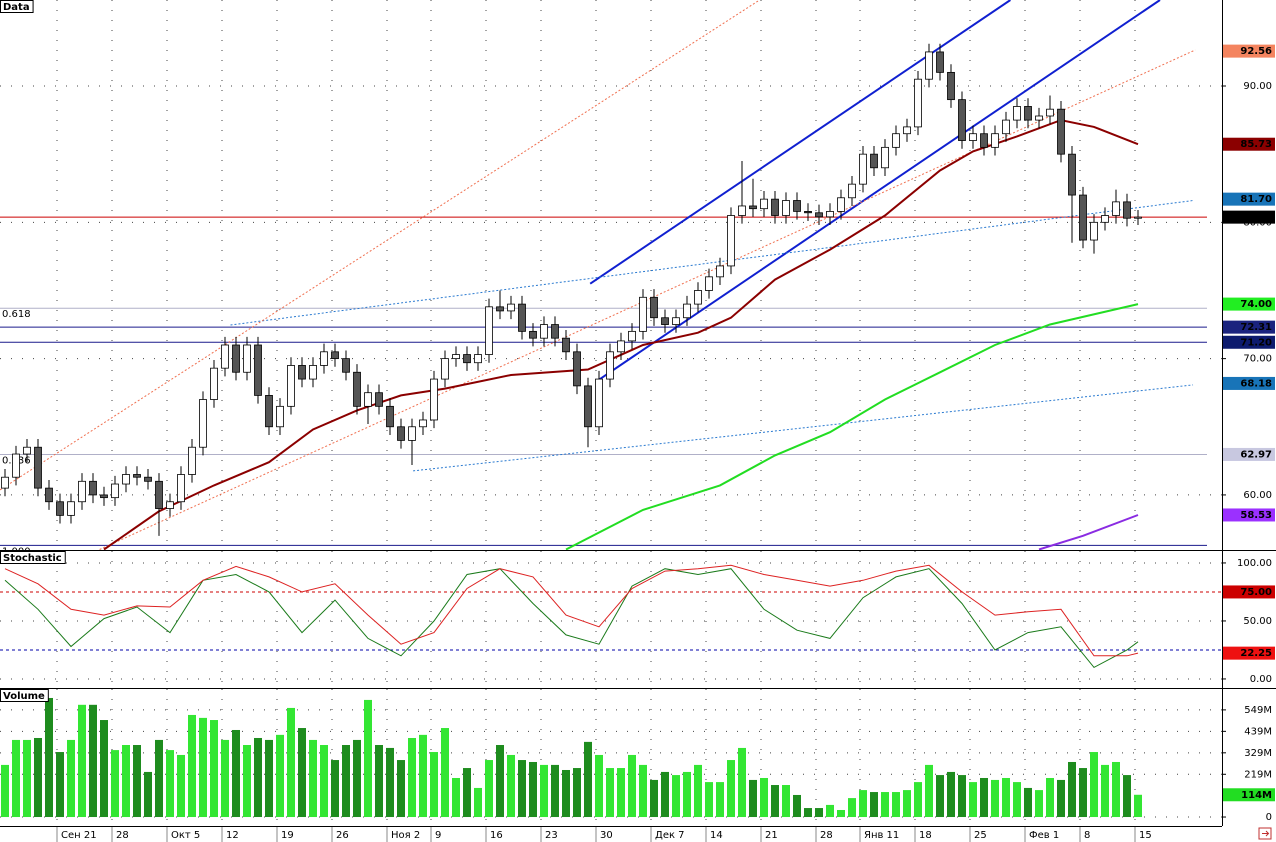  I want to click on value-badge-label: 72.31, so click(1256, 327).